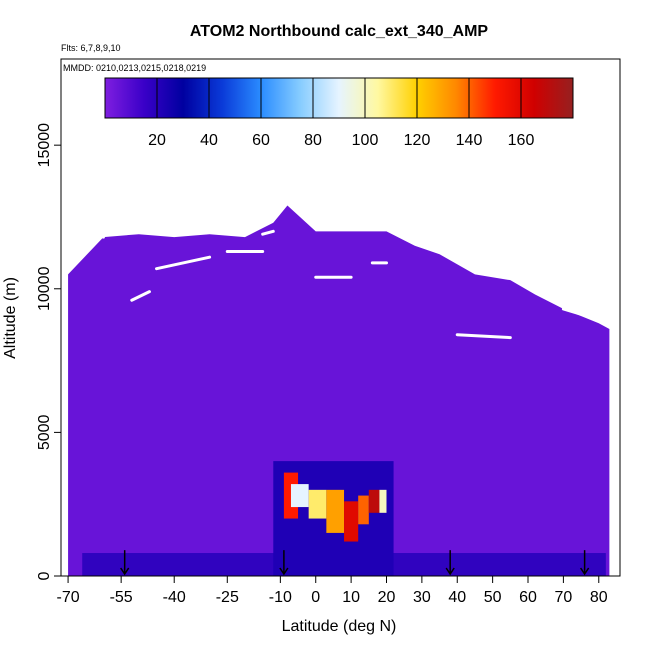 The image size is (650, 650). What do you see at coordinates (44, 288) in the screenshot?
I see `y-tick-label: 10000` at bounding box center [44, 288].